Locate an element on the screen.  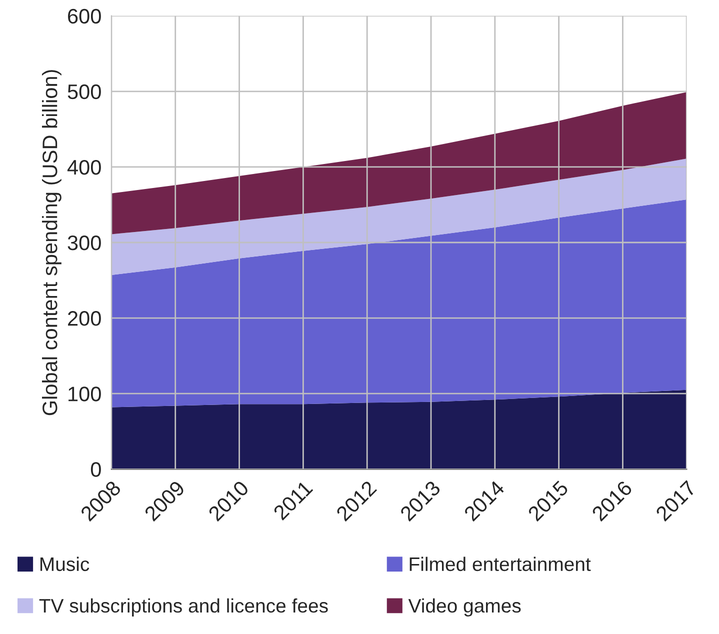
y-tick-label: 300 is located at coordinates (84, 243).